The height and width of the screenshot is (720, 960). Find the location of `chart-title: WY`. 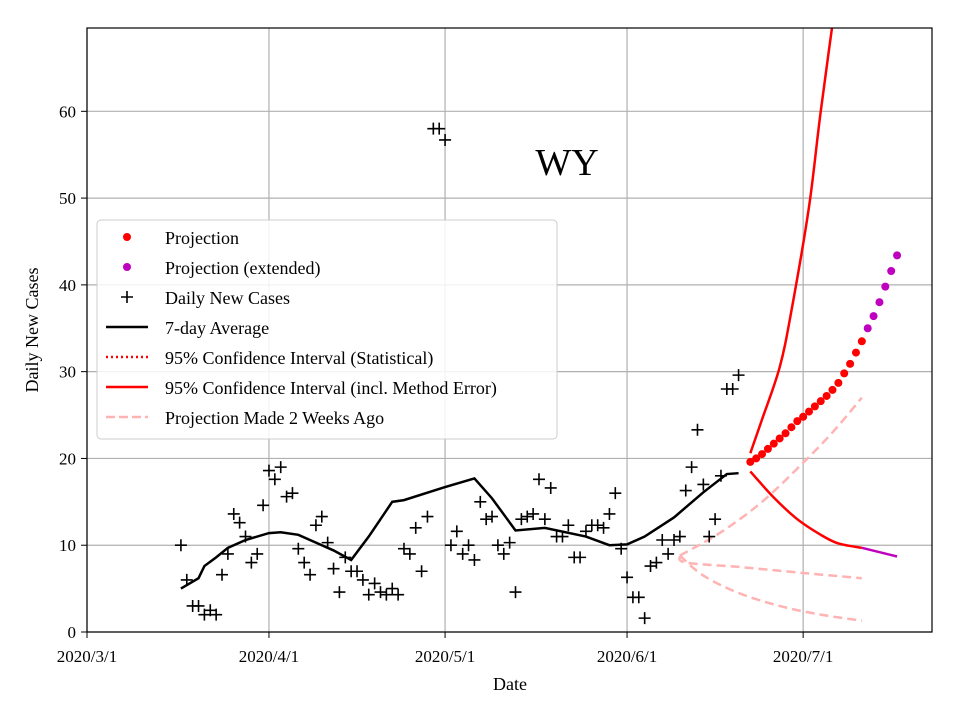

chart-title: WY is located at coordinates (566, 163).